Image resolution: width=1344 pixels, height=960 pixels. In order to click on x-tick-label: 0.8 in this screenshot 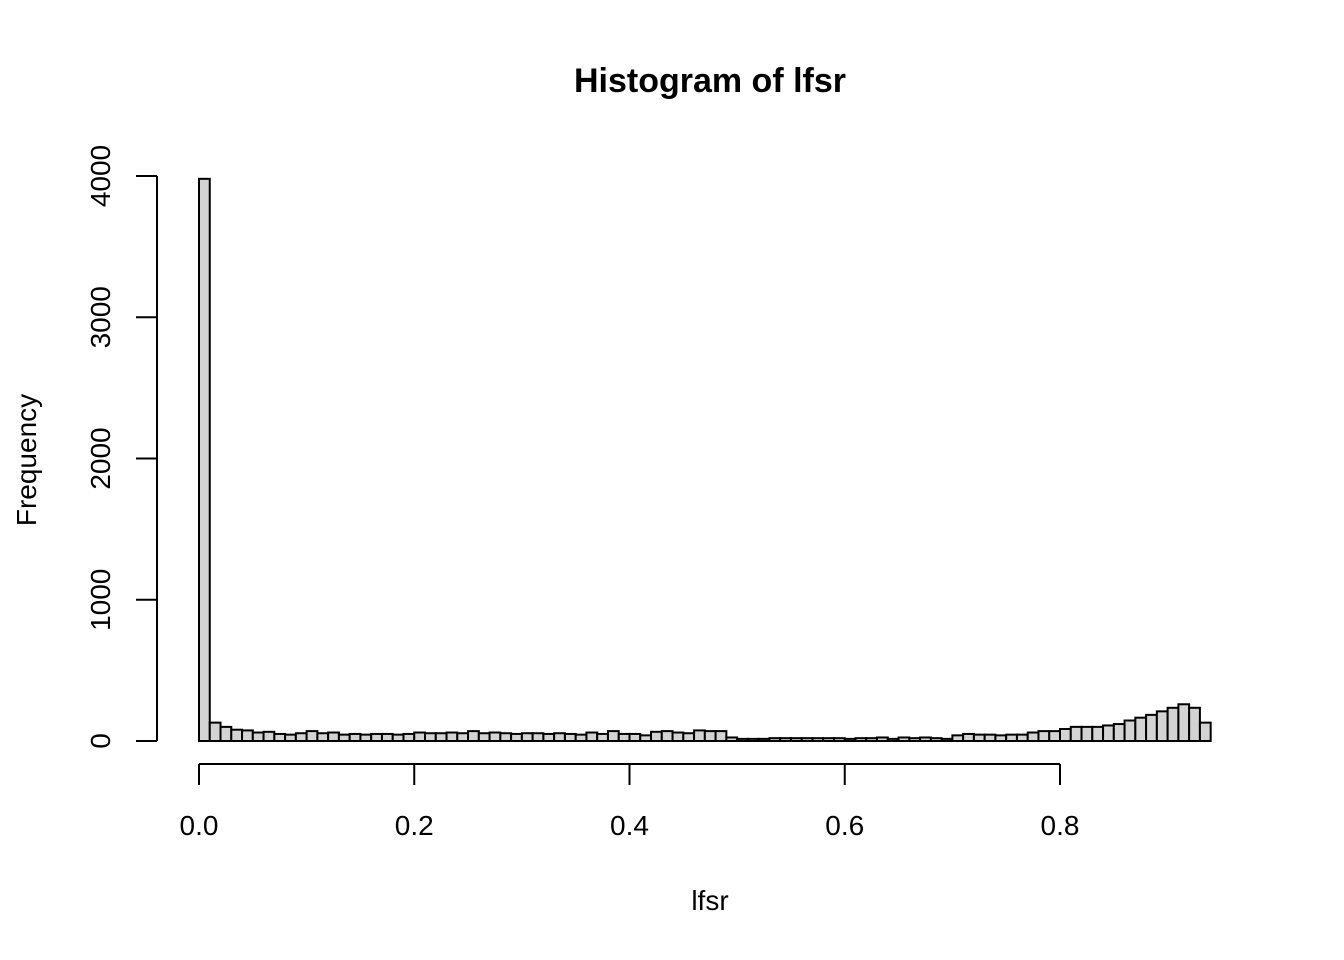, I will do `click(1060, 825)`.